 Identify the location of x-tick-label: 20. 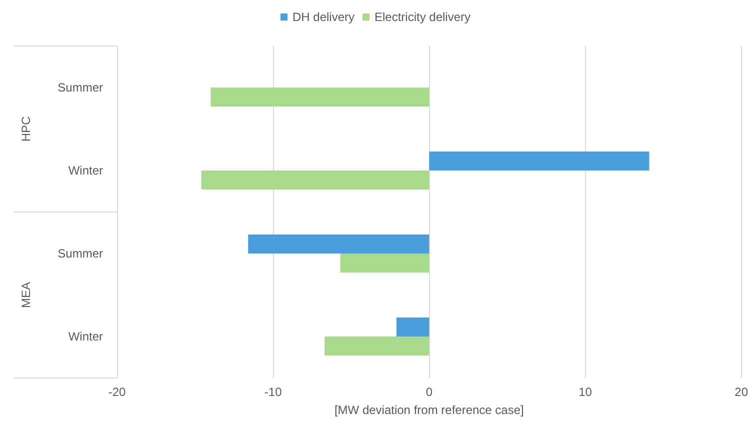
(741, 392).